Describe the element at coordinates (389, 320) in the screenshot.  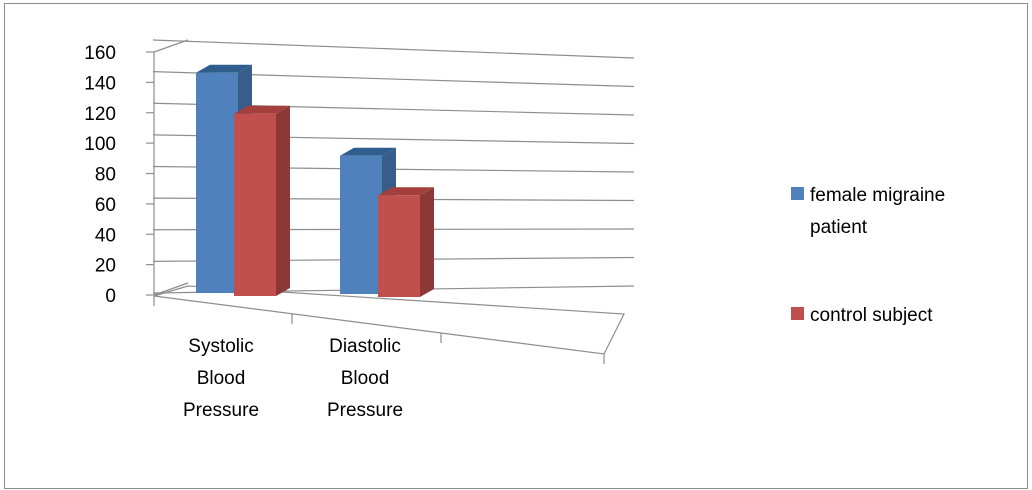
I see `floor` at that location.